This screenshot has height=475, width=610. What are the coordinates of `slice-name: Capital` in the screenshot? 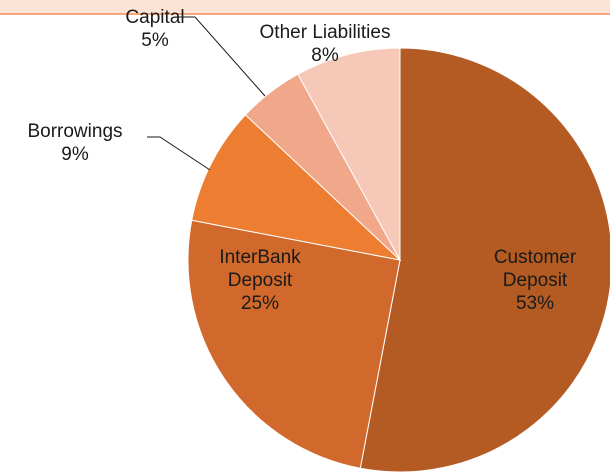 It's located at (155, 17).